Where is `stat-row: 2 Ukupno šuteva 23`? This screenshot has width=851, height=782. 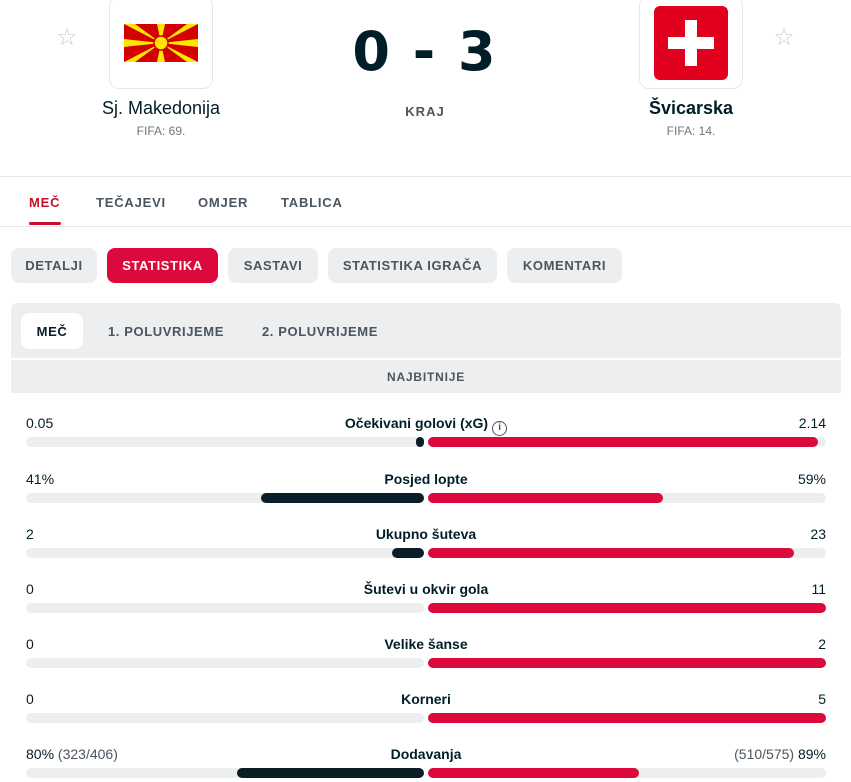
stat-row: 2 Ukupno šuteva 23 is located at coordinates (426, 546).